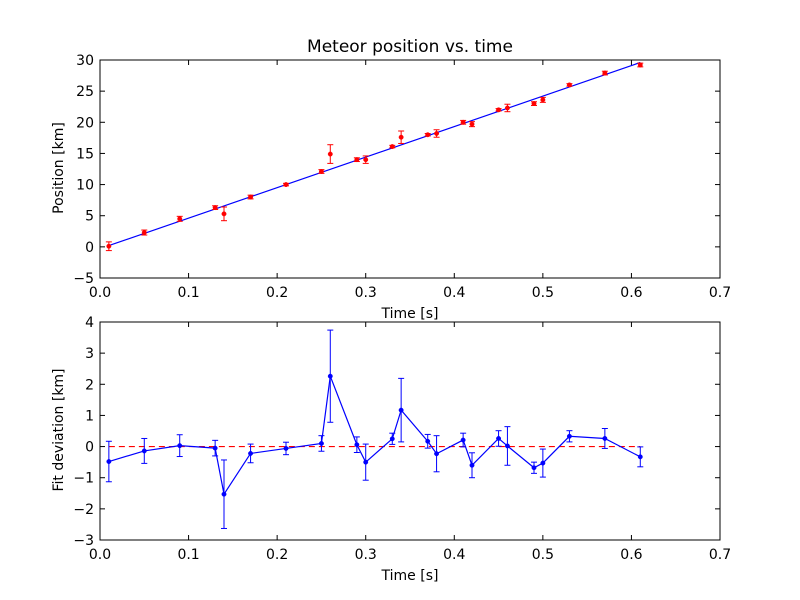 Image resolution: width=800 pixels, height=600 pixels. I want to click on position-ytick-label: 25, so click(85, 92).